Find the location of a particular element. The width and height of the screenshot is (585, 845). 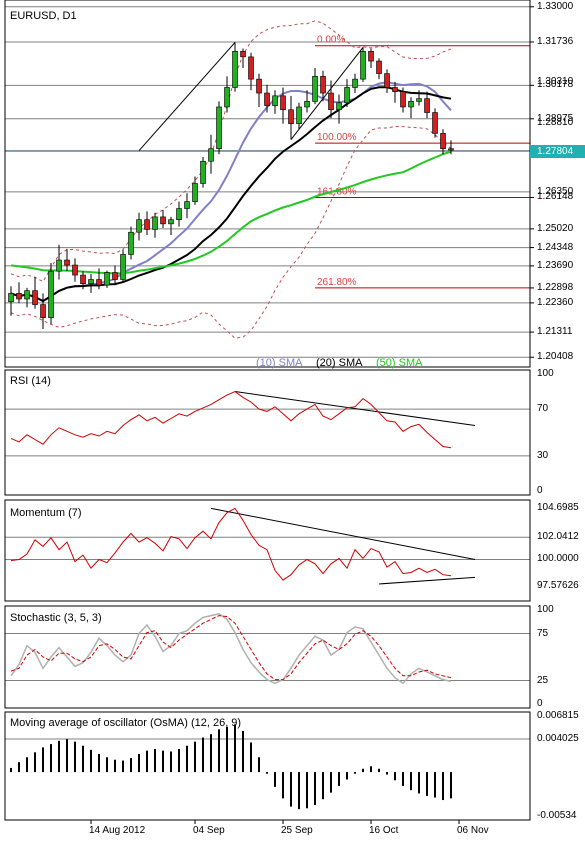

price-tick-label: 1.20408 is located at coordinates (555, 357).